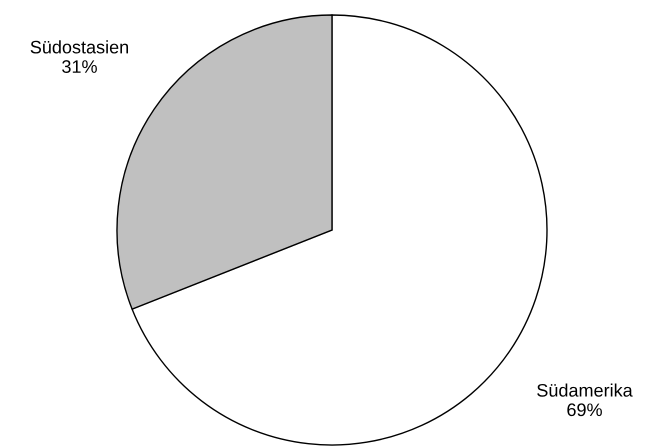  Describe the element at coordinates (584, 409) in the screenshot. I see `data-label: 69%` at that location.